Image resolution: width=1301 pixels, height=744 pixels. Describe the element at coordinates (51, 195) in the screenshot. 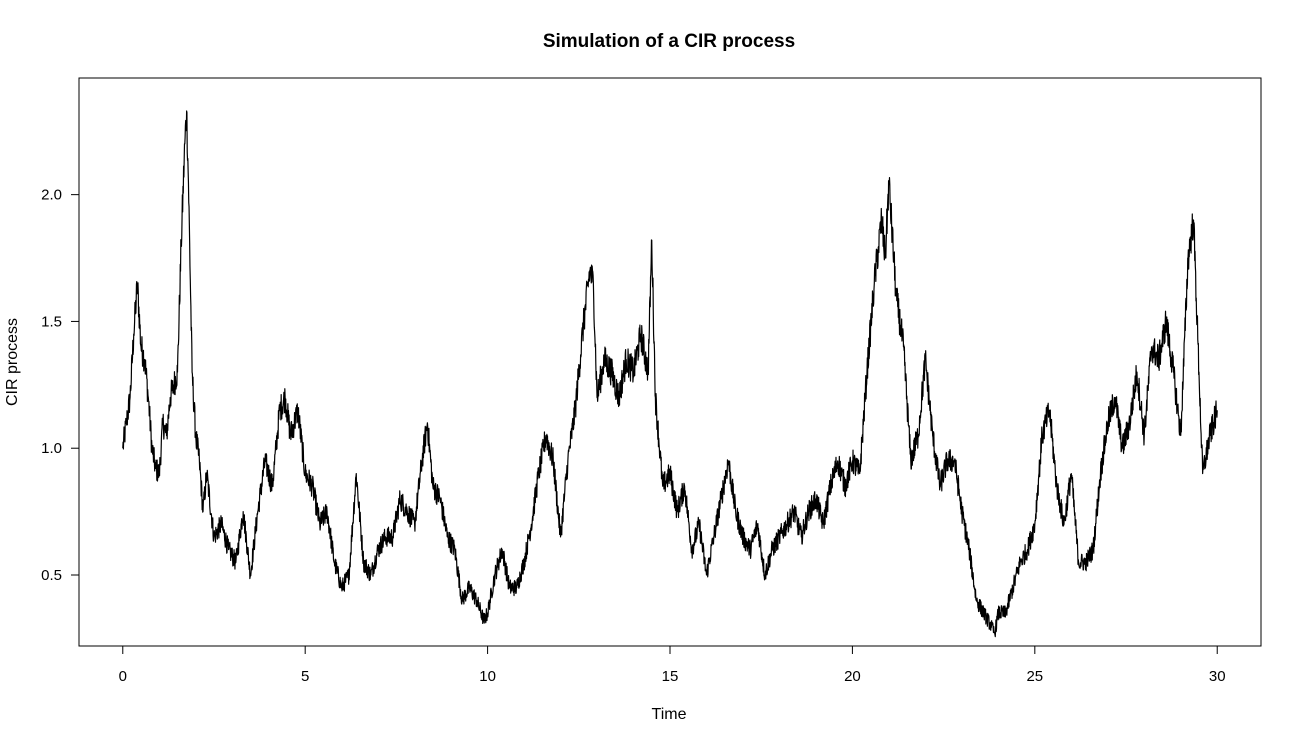

I see `y-tick-label: 2.0` at that location.